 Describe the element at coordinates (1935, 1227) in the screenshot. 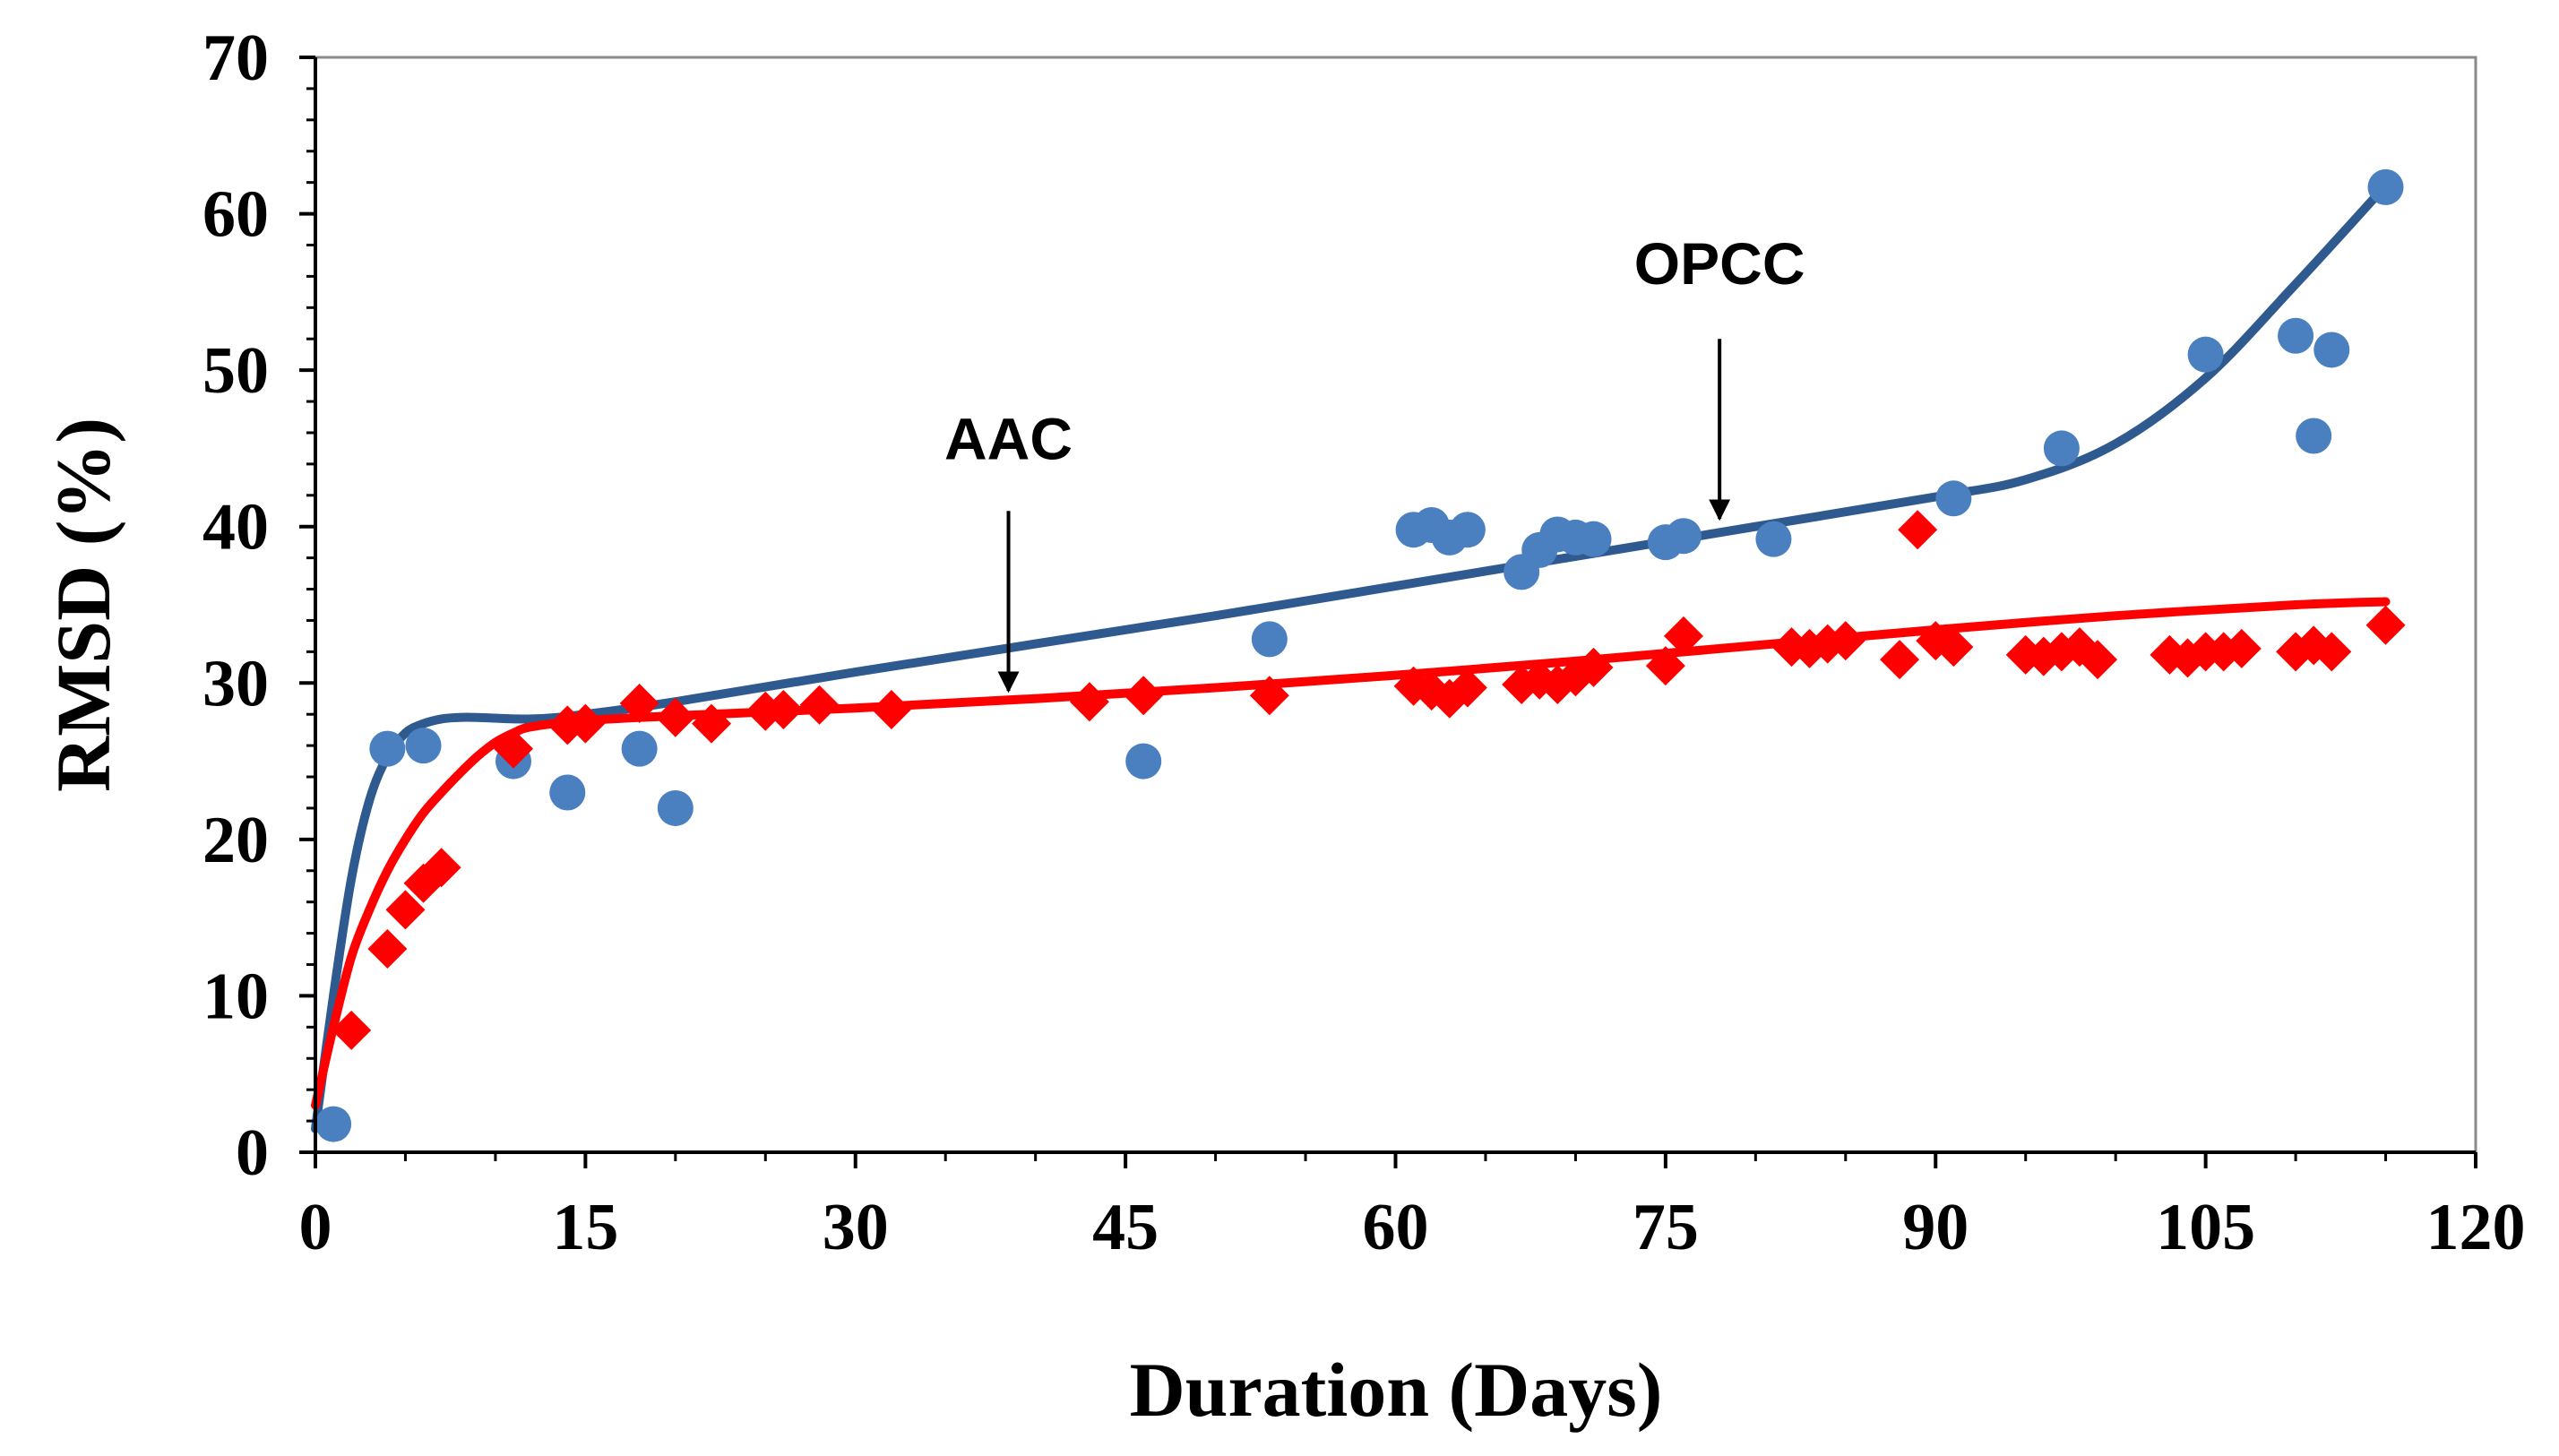

I see `x-tick-label: 90` at that location.